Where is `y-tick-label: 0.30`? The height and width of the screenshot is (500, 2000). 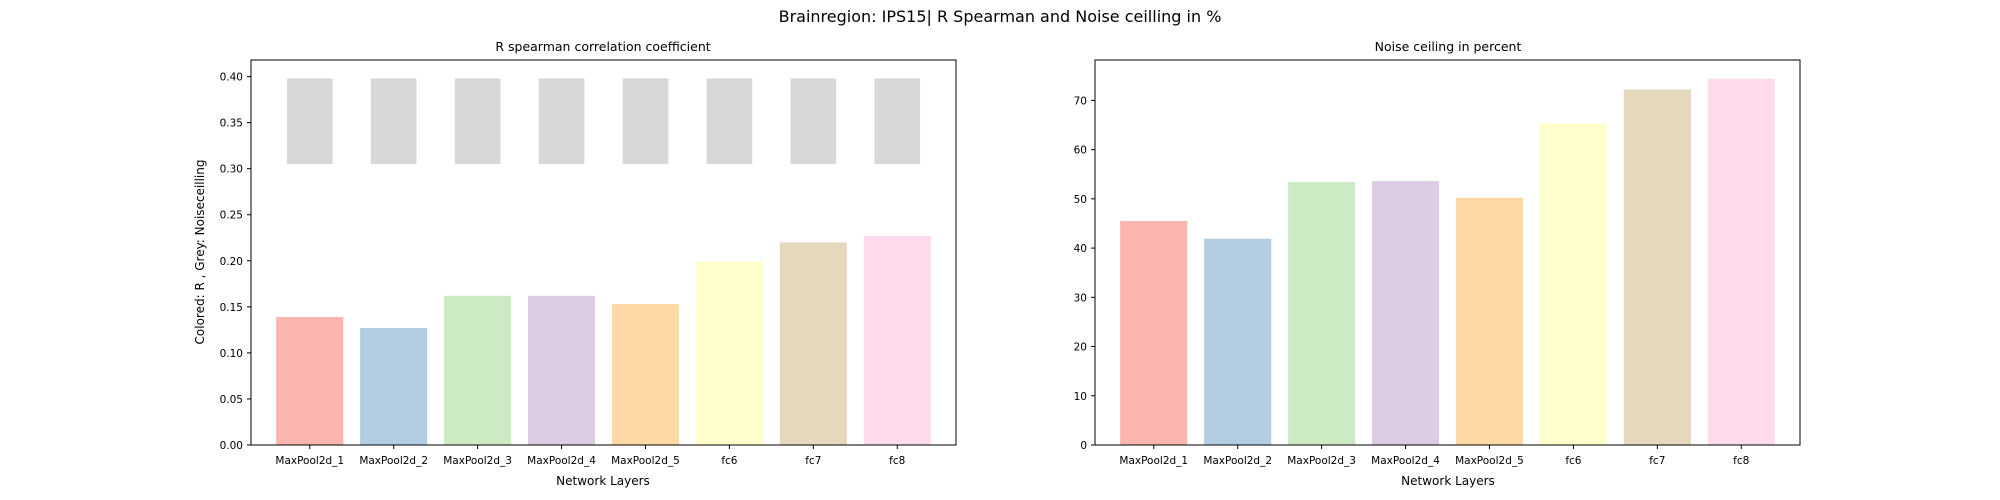 y-tick-label: 0.30 is located at coordinates (231, 170).